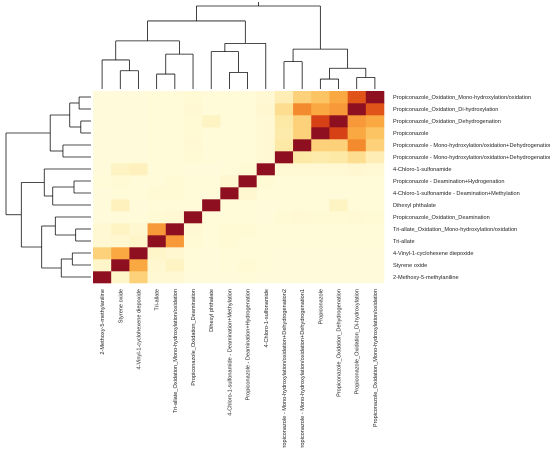 This screenshot has height=453, width=550. What do you see at coordinates (426, 278) in the screenshot?
I see `row-label: 2-Methoxy-5-methylaniline` at bounding box center [426, 278].